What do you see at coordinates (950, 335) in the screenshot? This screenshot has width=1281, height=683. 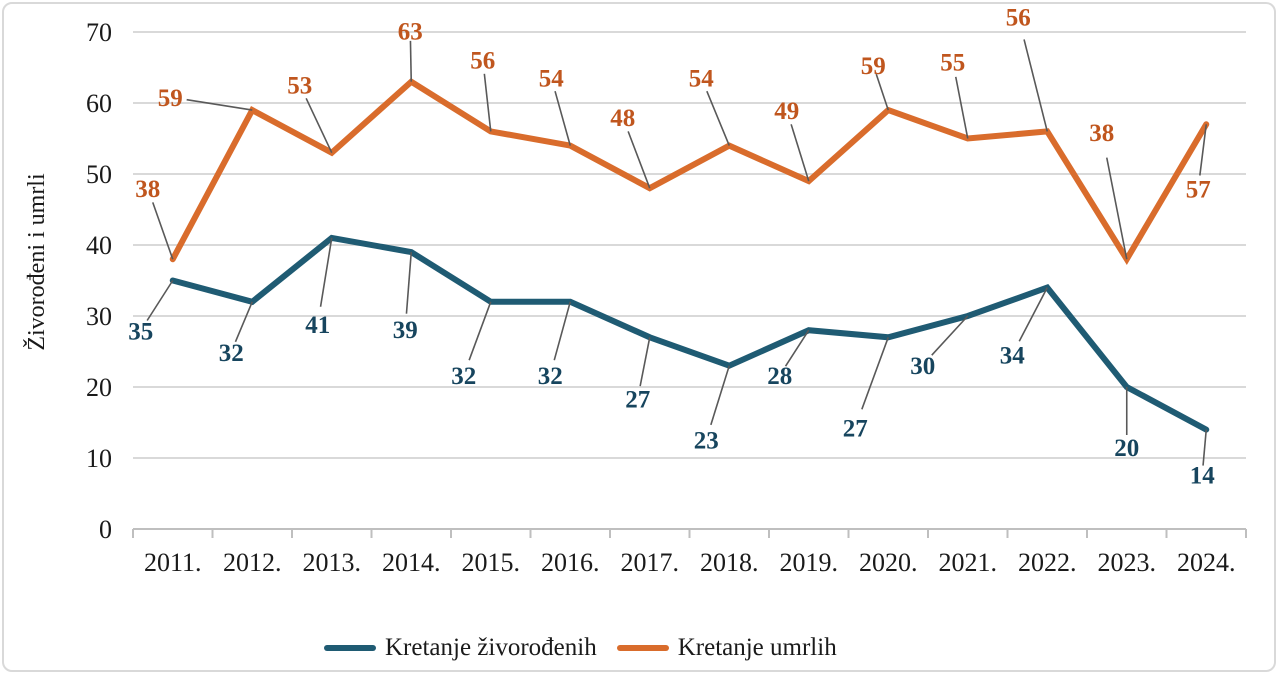 I see `label-leader-zivorodjeni-2021` at bounding box center [950, 335].